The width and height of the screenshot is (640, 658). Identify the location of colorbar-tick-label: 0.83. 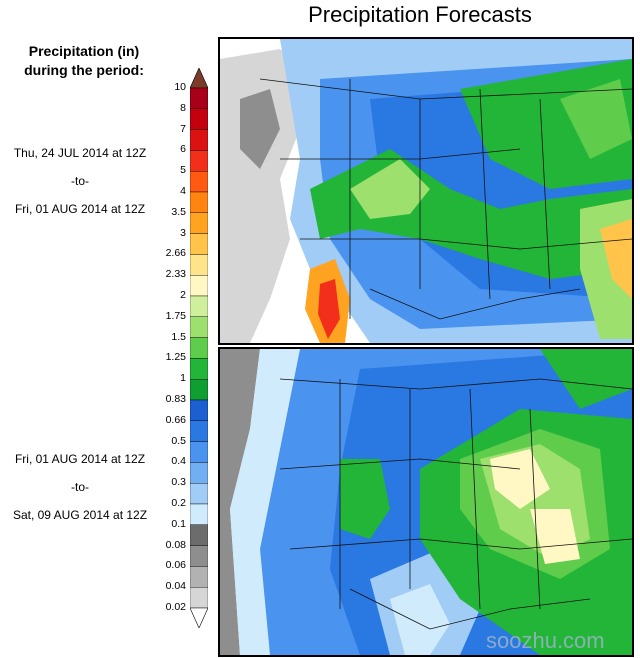
(175, 399).